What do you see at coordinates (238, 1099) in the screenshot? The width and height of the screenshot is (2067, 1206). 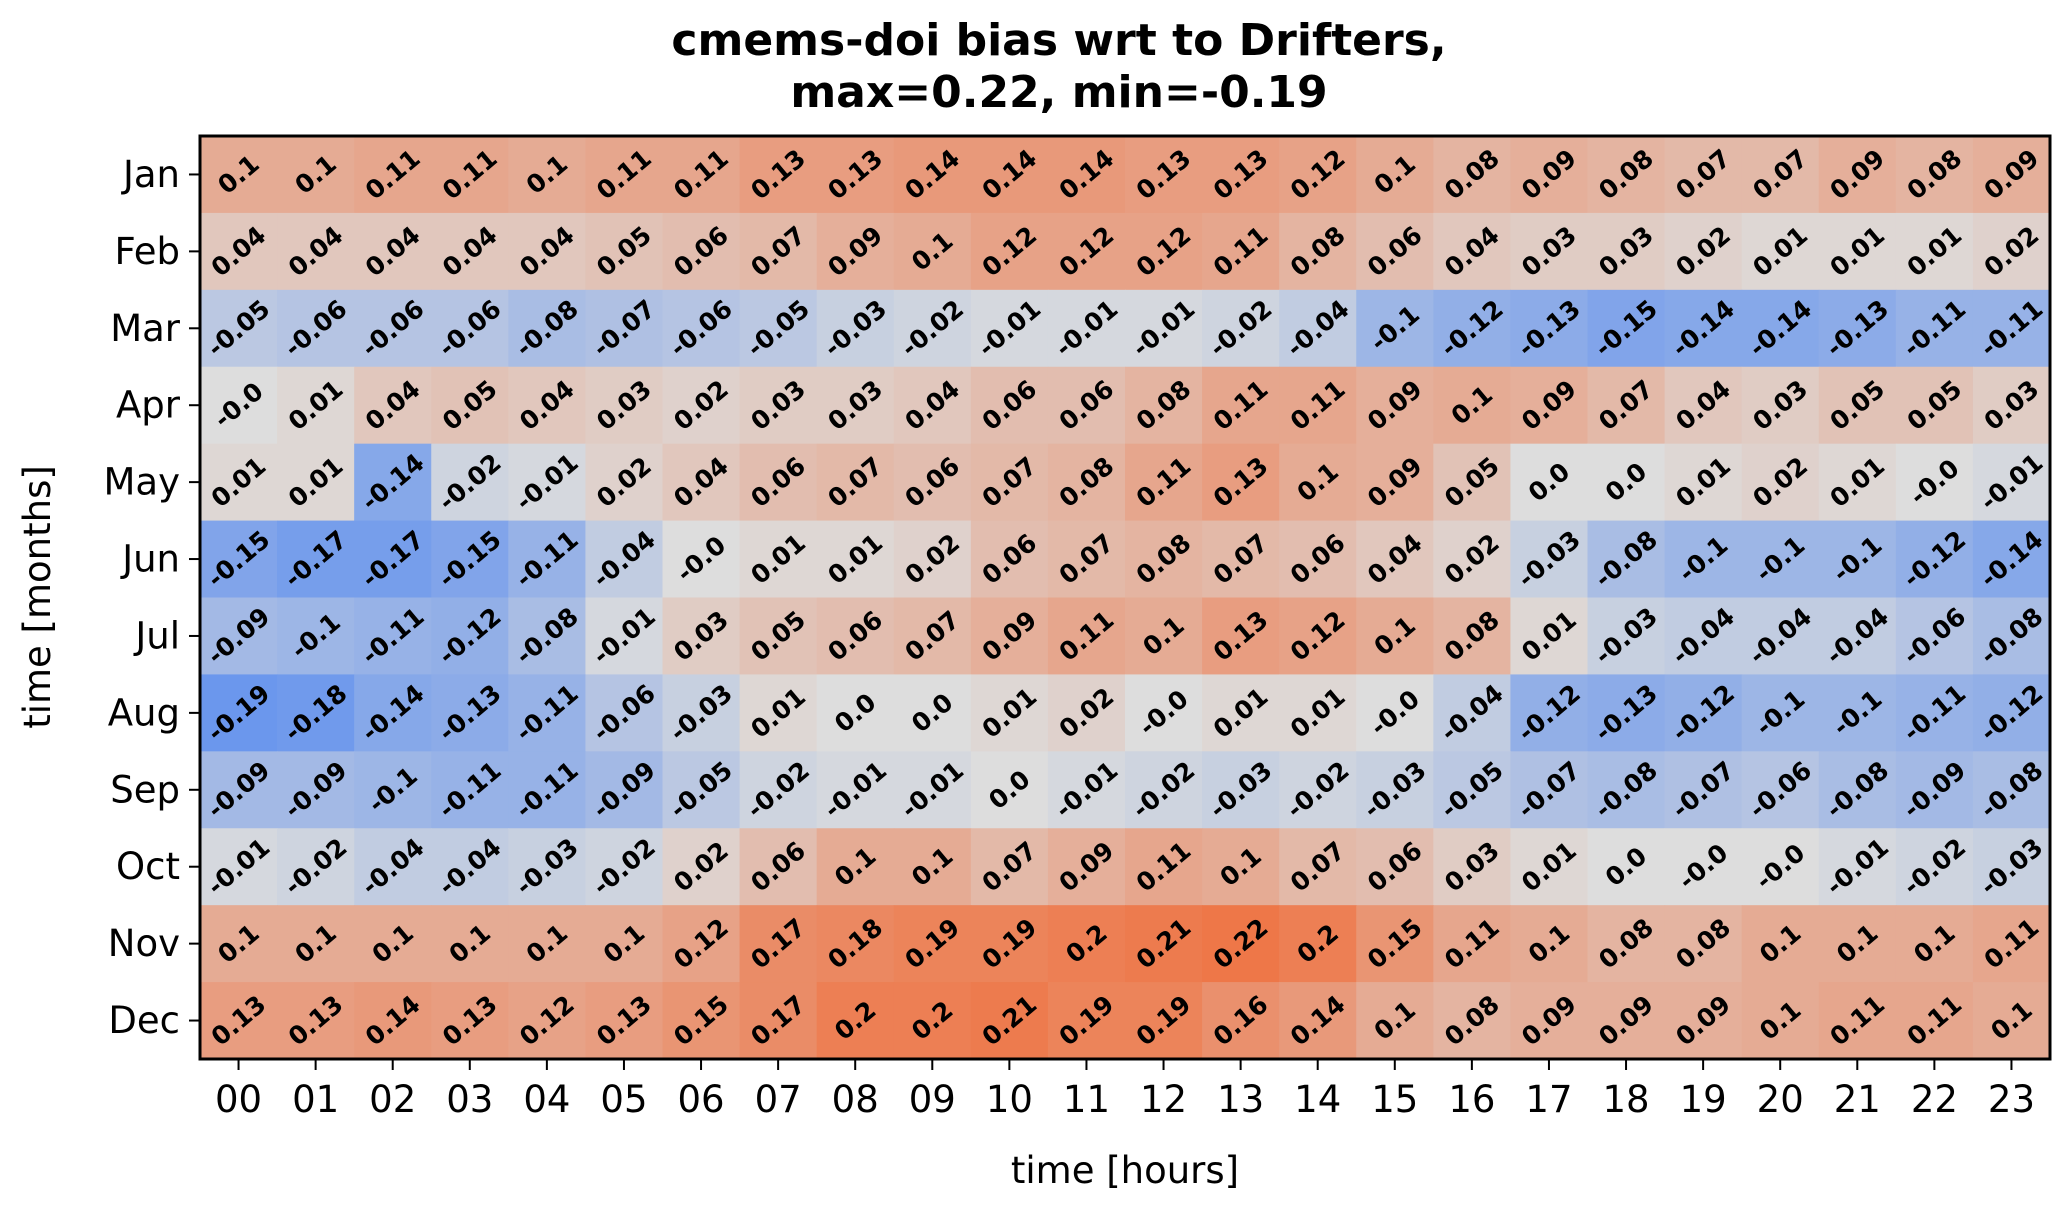 I see `x-tick-label: 00` at bounding box center [238, 1099].